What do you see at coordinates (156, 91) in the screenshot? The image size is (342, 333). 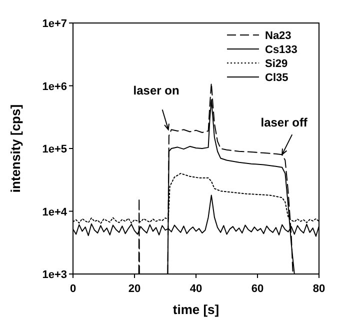 I see `annotation: laser on` at bounding box center [156, 91].